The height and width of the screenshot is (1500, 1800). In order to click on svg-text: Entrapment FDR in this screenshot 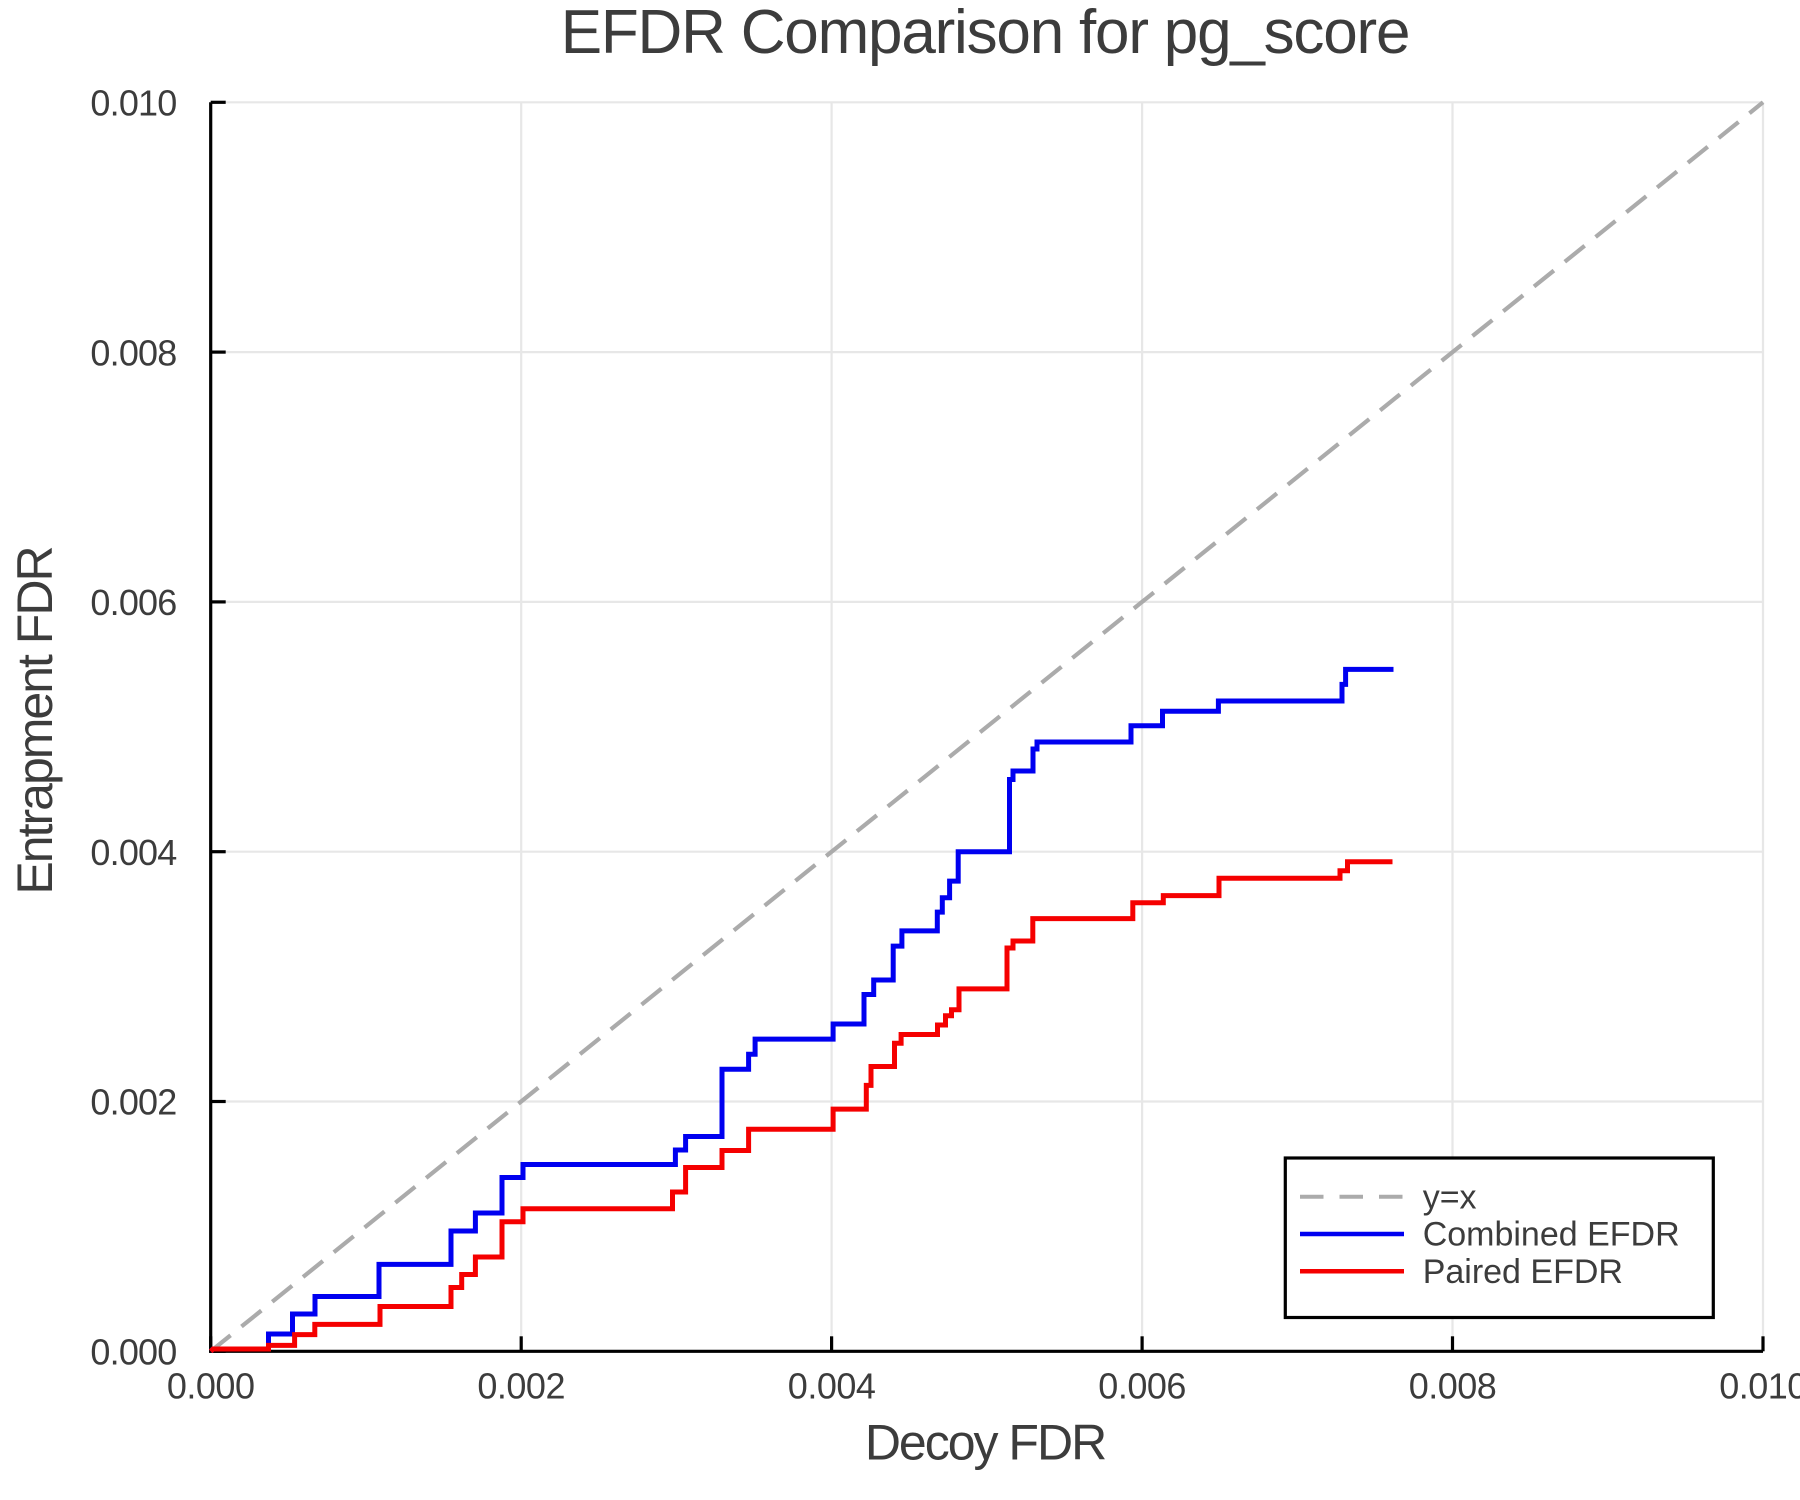, I will do `click(35, 720)`.